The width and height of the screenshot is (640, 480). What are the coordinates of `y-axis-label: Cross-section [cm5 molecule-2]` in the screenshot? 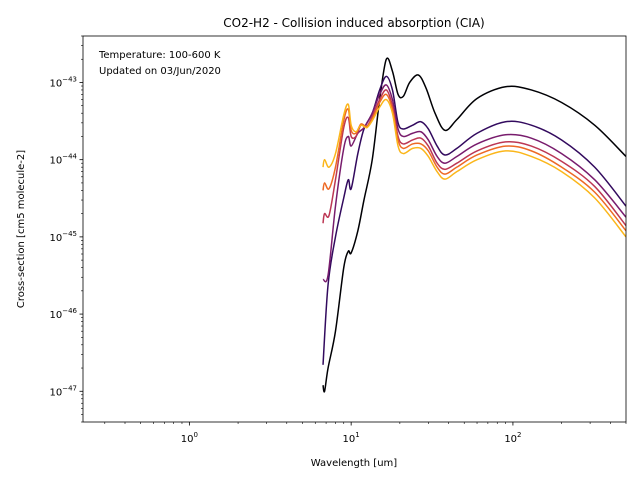 It's located at (21, 229).